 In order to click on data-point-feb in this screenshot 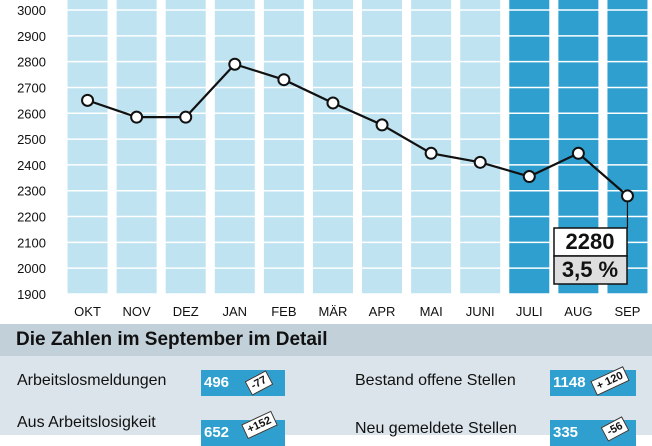, I will do `click(284, 80)`.